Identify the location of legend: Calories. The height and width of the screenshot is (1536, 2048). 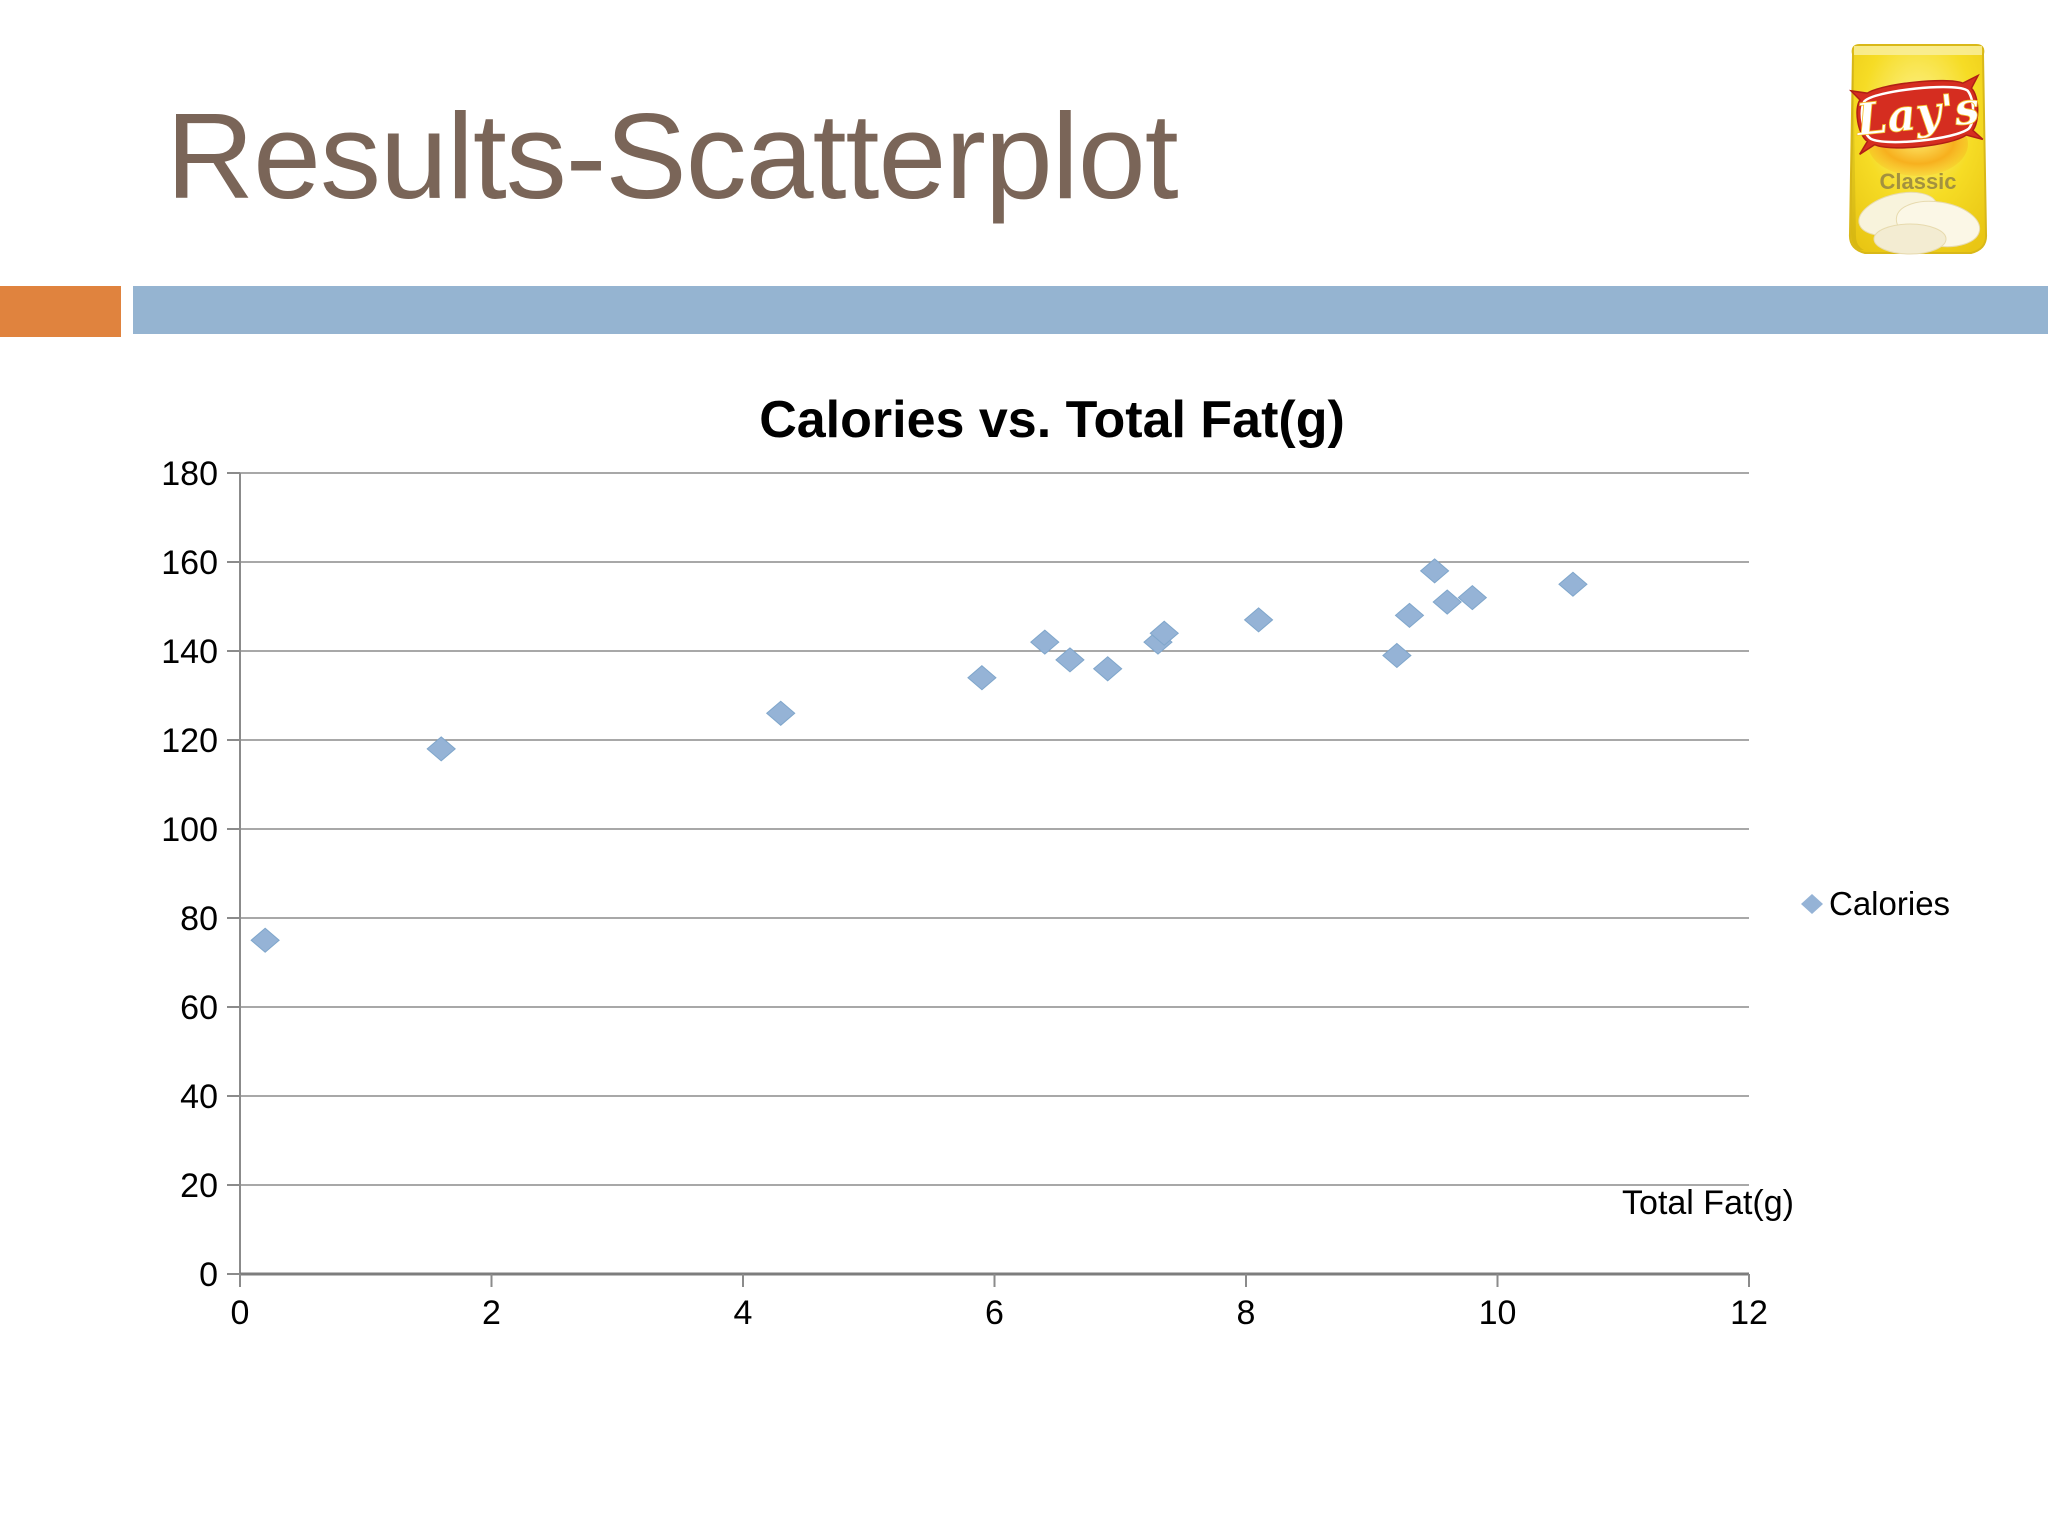
(1875, 903).